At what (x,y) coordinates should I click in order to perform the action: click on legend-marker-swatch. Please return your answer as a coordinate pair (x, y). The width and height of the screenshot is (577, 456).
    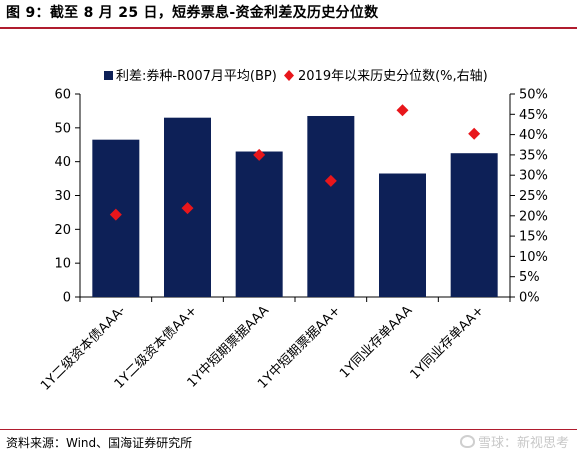
    Looking at the image, I should click on (289, 75).